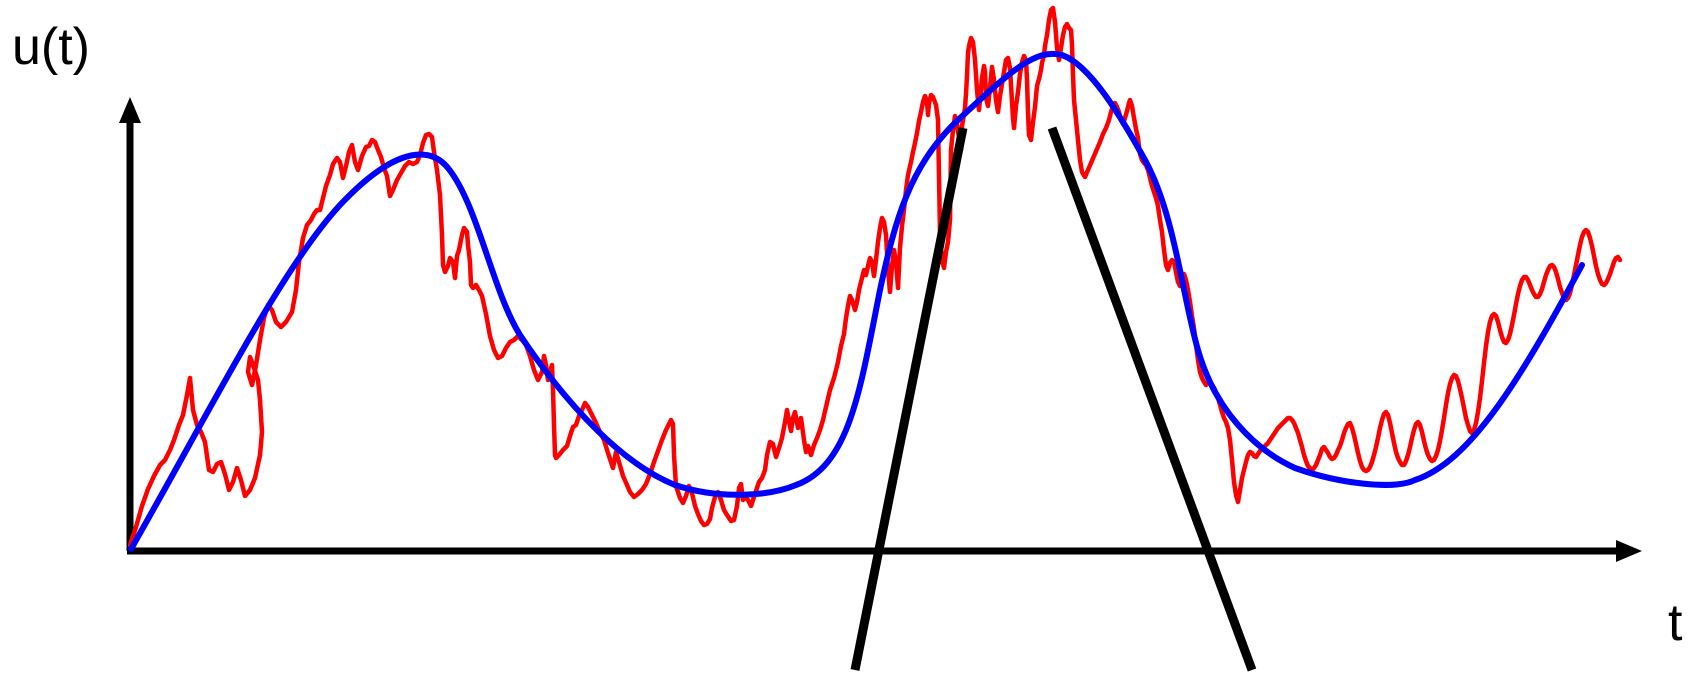 The height and width of the screenshot is (675, 1695). What do you see at coordinates (909, 399) in the screenshot?
I see `rising-tangent-line` at bounding box center [909, 399].